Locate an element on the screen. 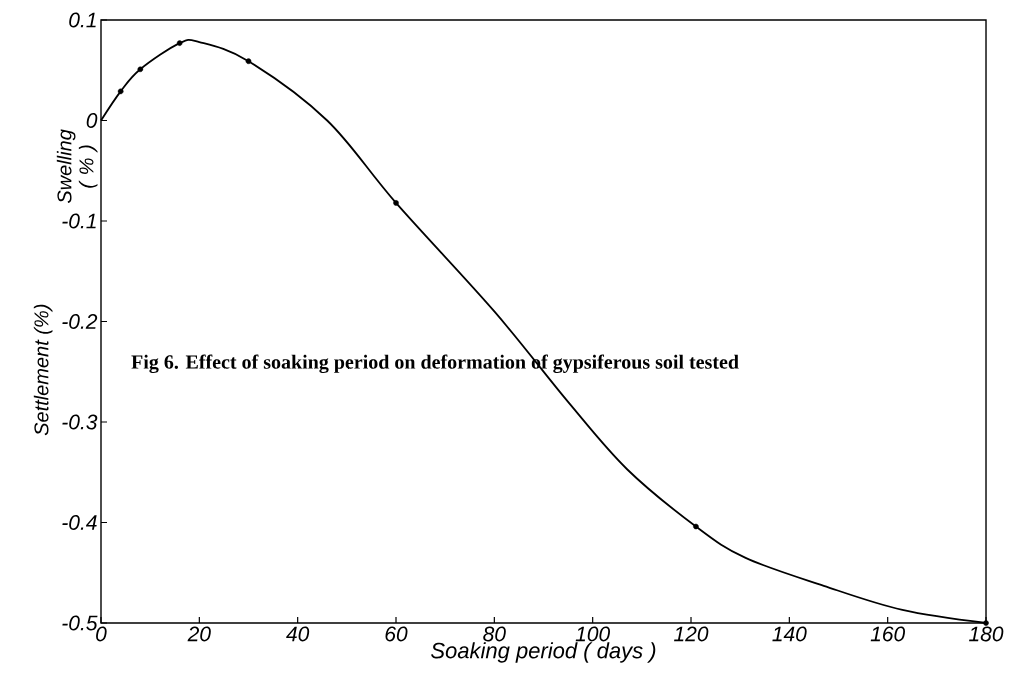 This screenshot has width=1018, height=700. x-tick-label: 120 is located at coordinates (691, 634).